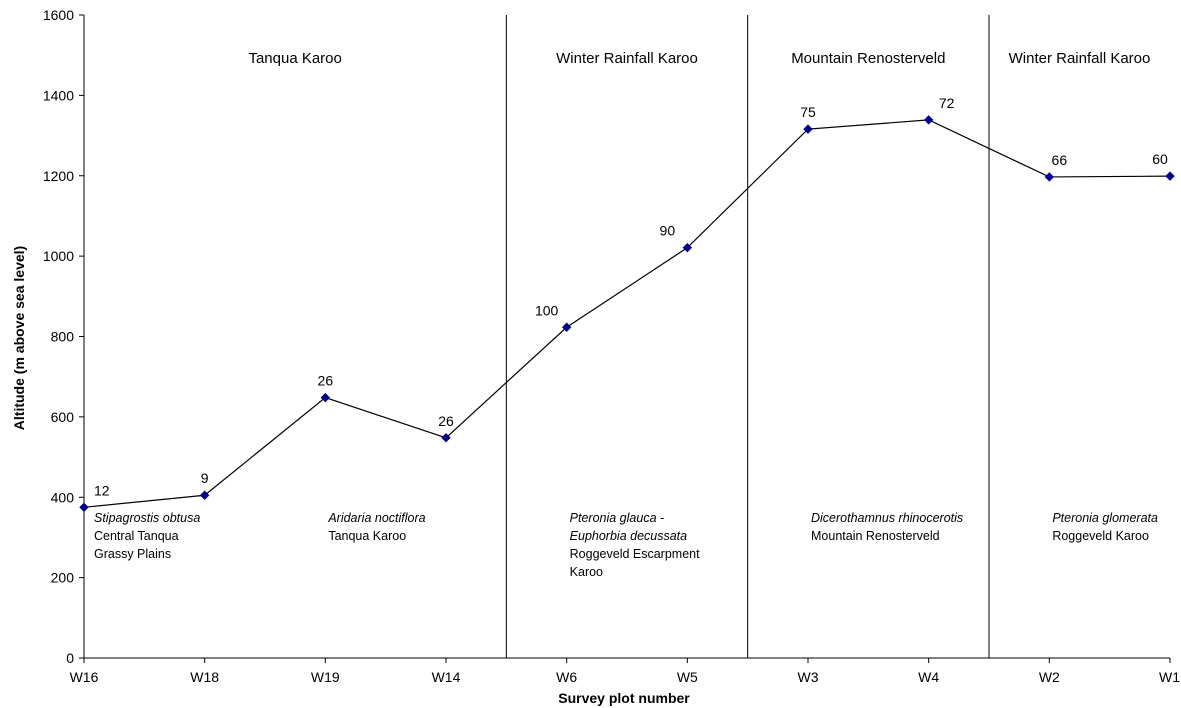 This screenshot has height=708, width=1181. Describe the element at coordinates (586, 572) in the screenshot. I see `vegetation-label-line: Karoo` at that location.